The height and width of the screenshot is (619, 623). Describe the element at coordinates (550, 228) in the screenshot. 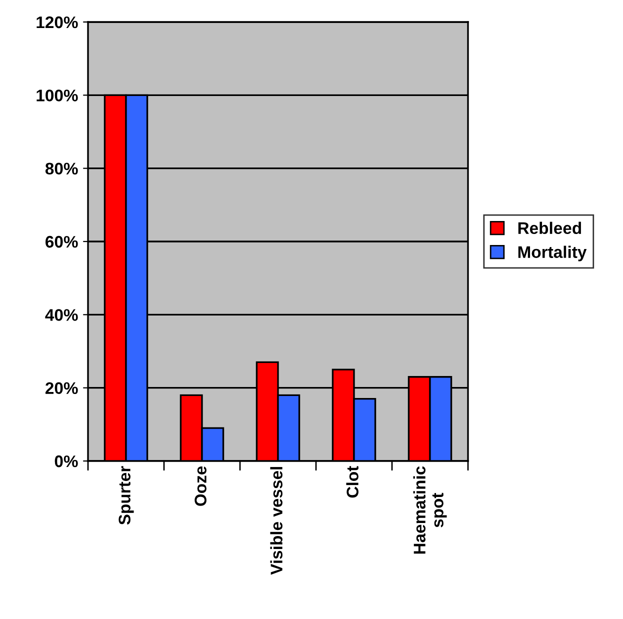

I see `legend-label: Rebleed` at that location.